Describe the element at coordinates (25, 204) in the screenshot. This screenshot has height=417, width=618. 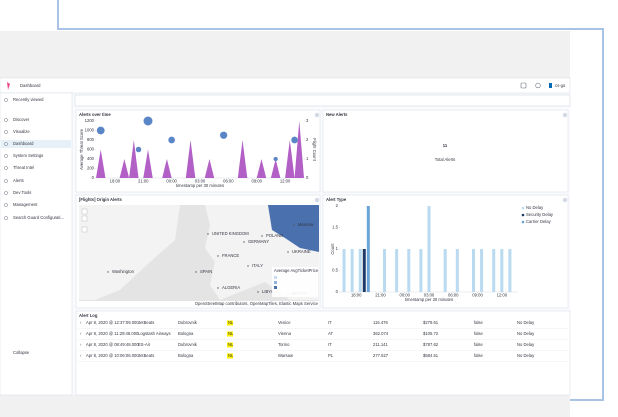
I see `nav-item: Management` at that location.